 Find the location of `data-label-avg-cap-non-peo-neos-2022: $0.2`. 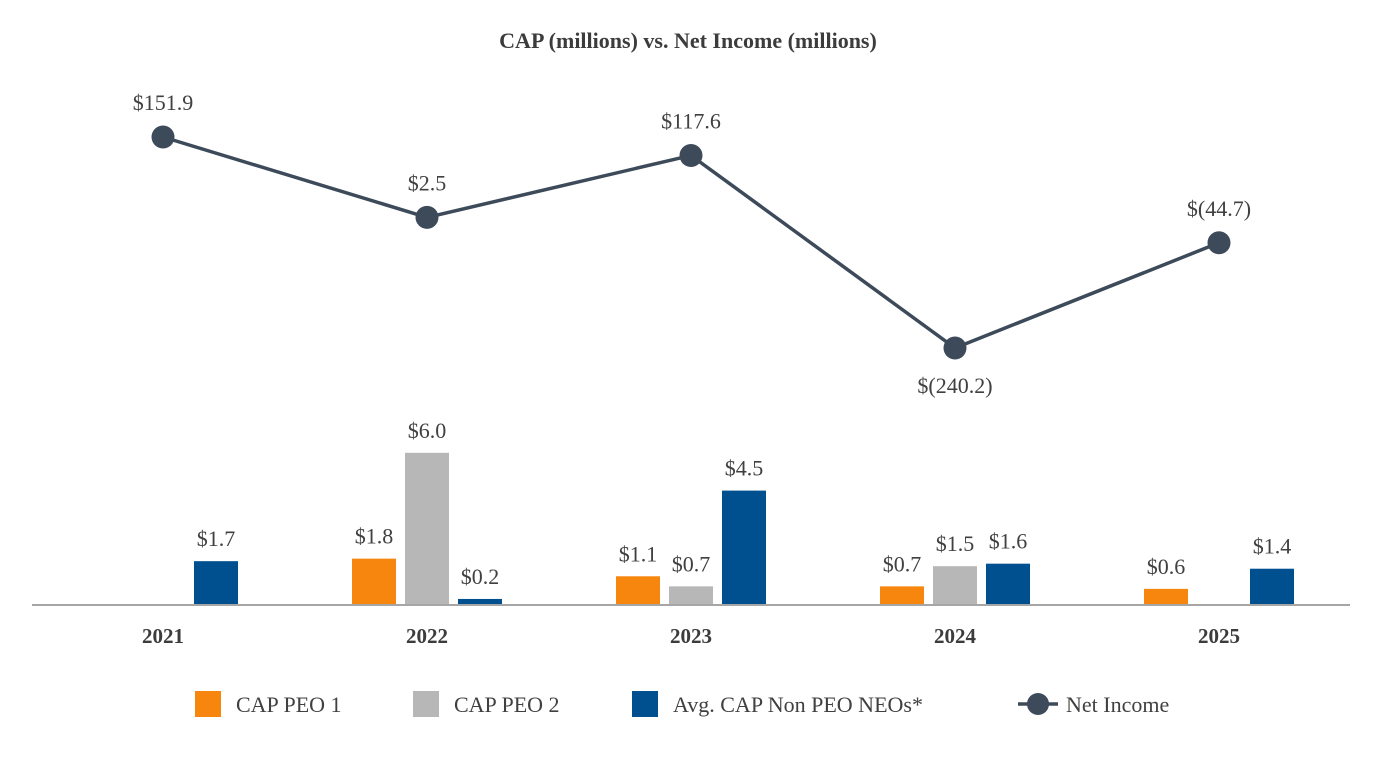

data-label-avg-cap-non-peo-neos-2022: $0.2 is located at coordinates (480, 576).